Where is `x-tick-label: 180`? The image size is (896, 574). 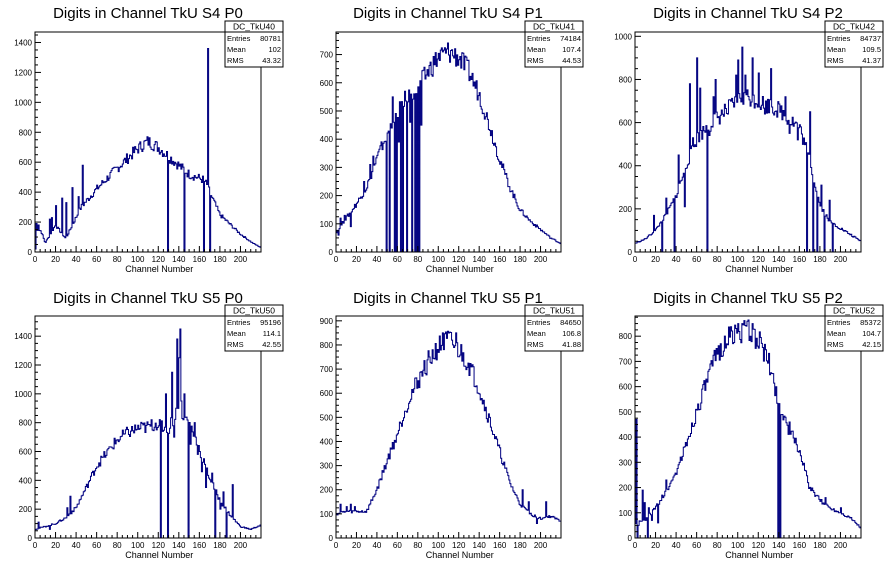 x-tick-label: 180 is located at coordinates (820, 259).